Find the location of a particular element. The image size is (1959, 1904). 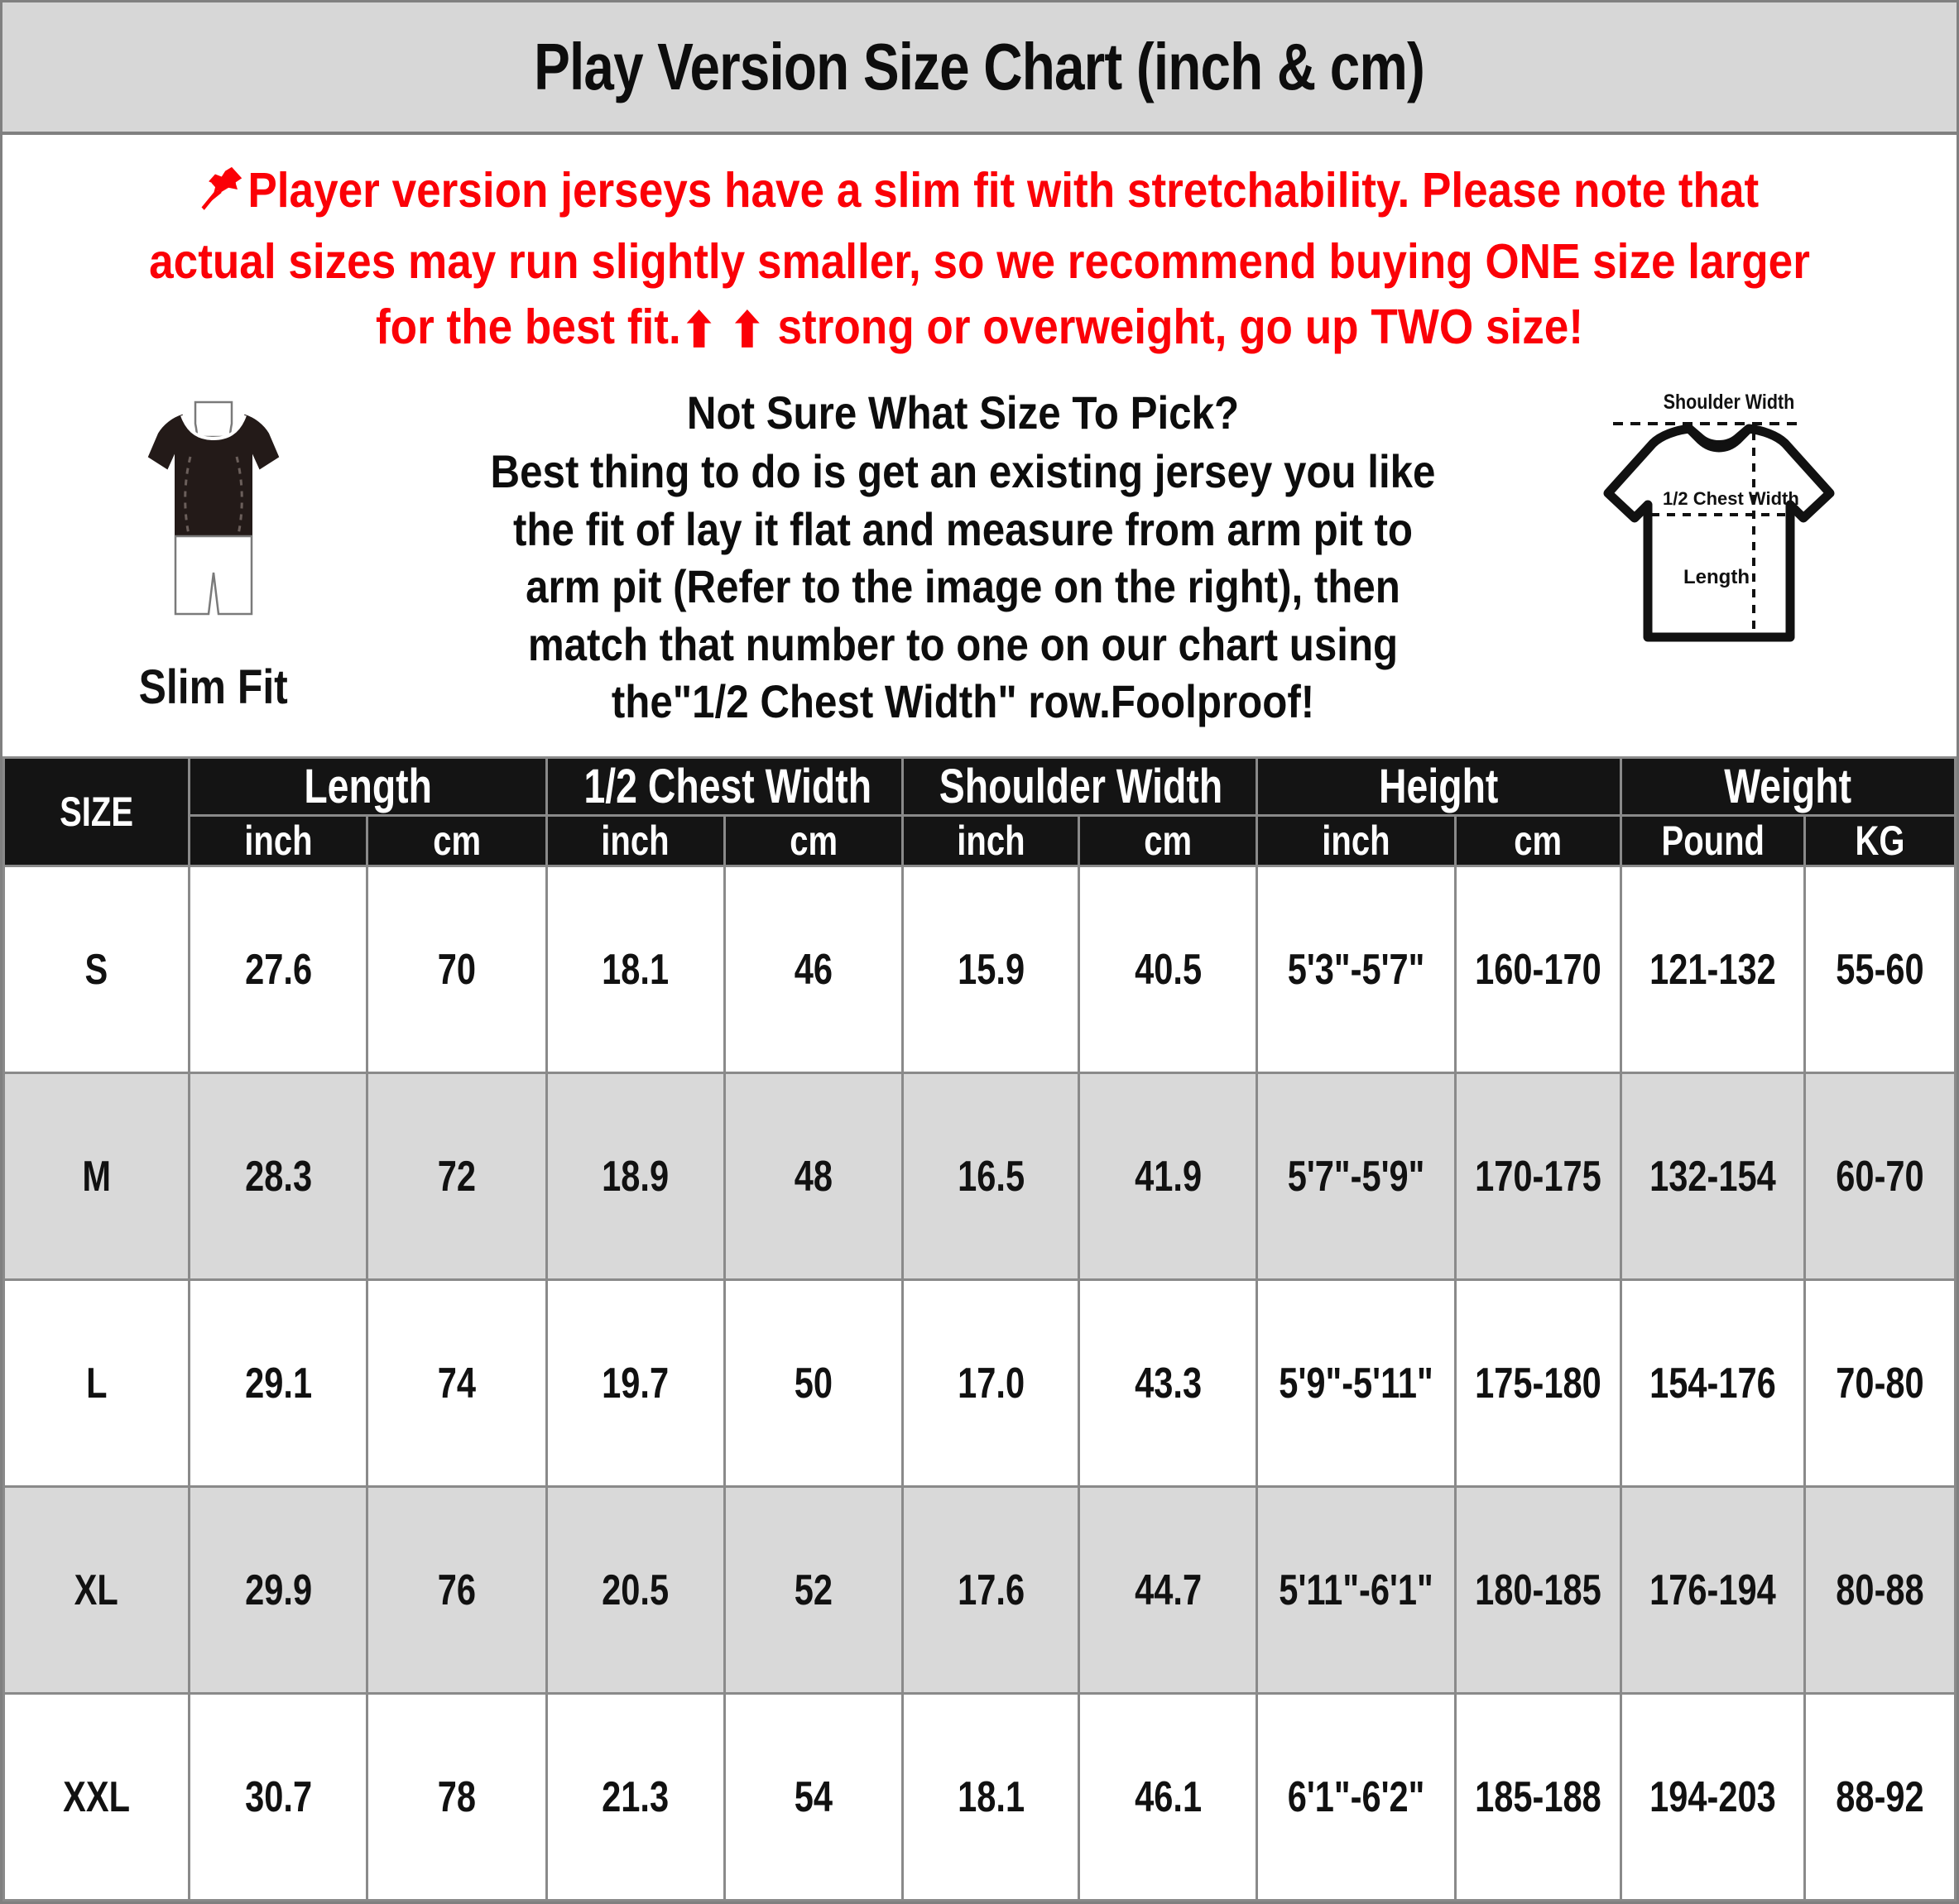

page-title: Play Version Size Chart (inch & cm) is located at coordinates (980, 66).